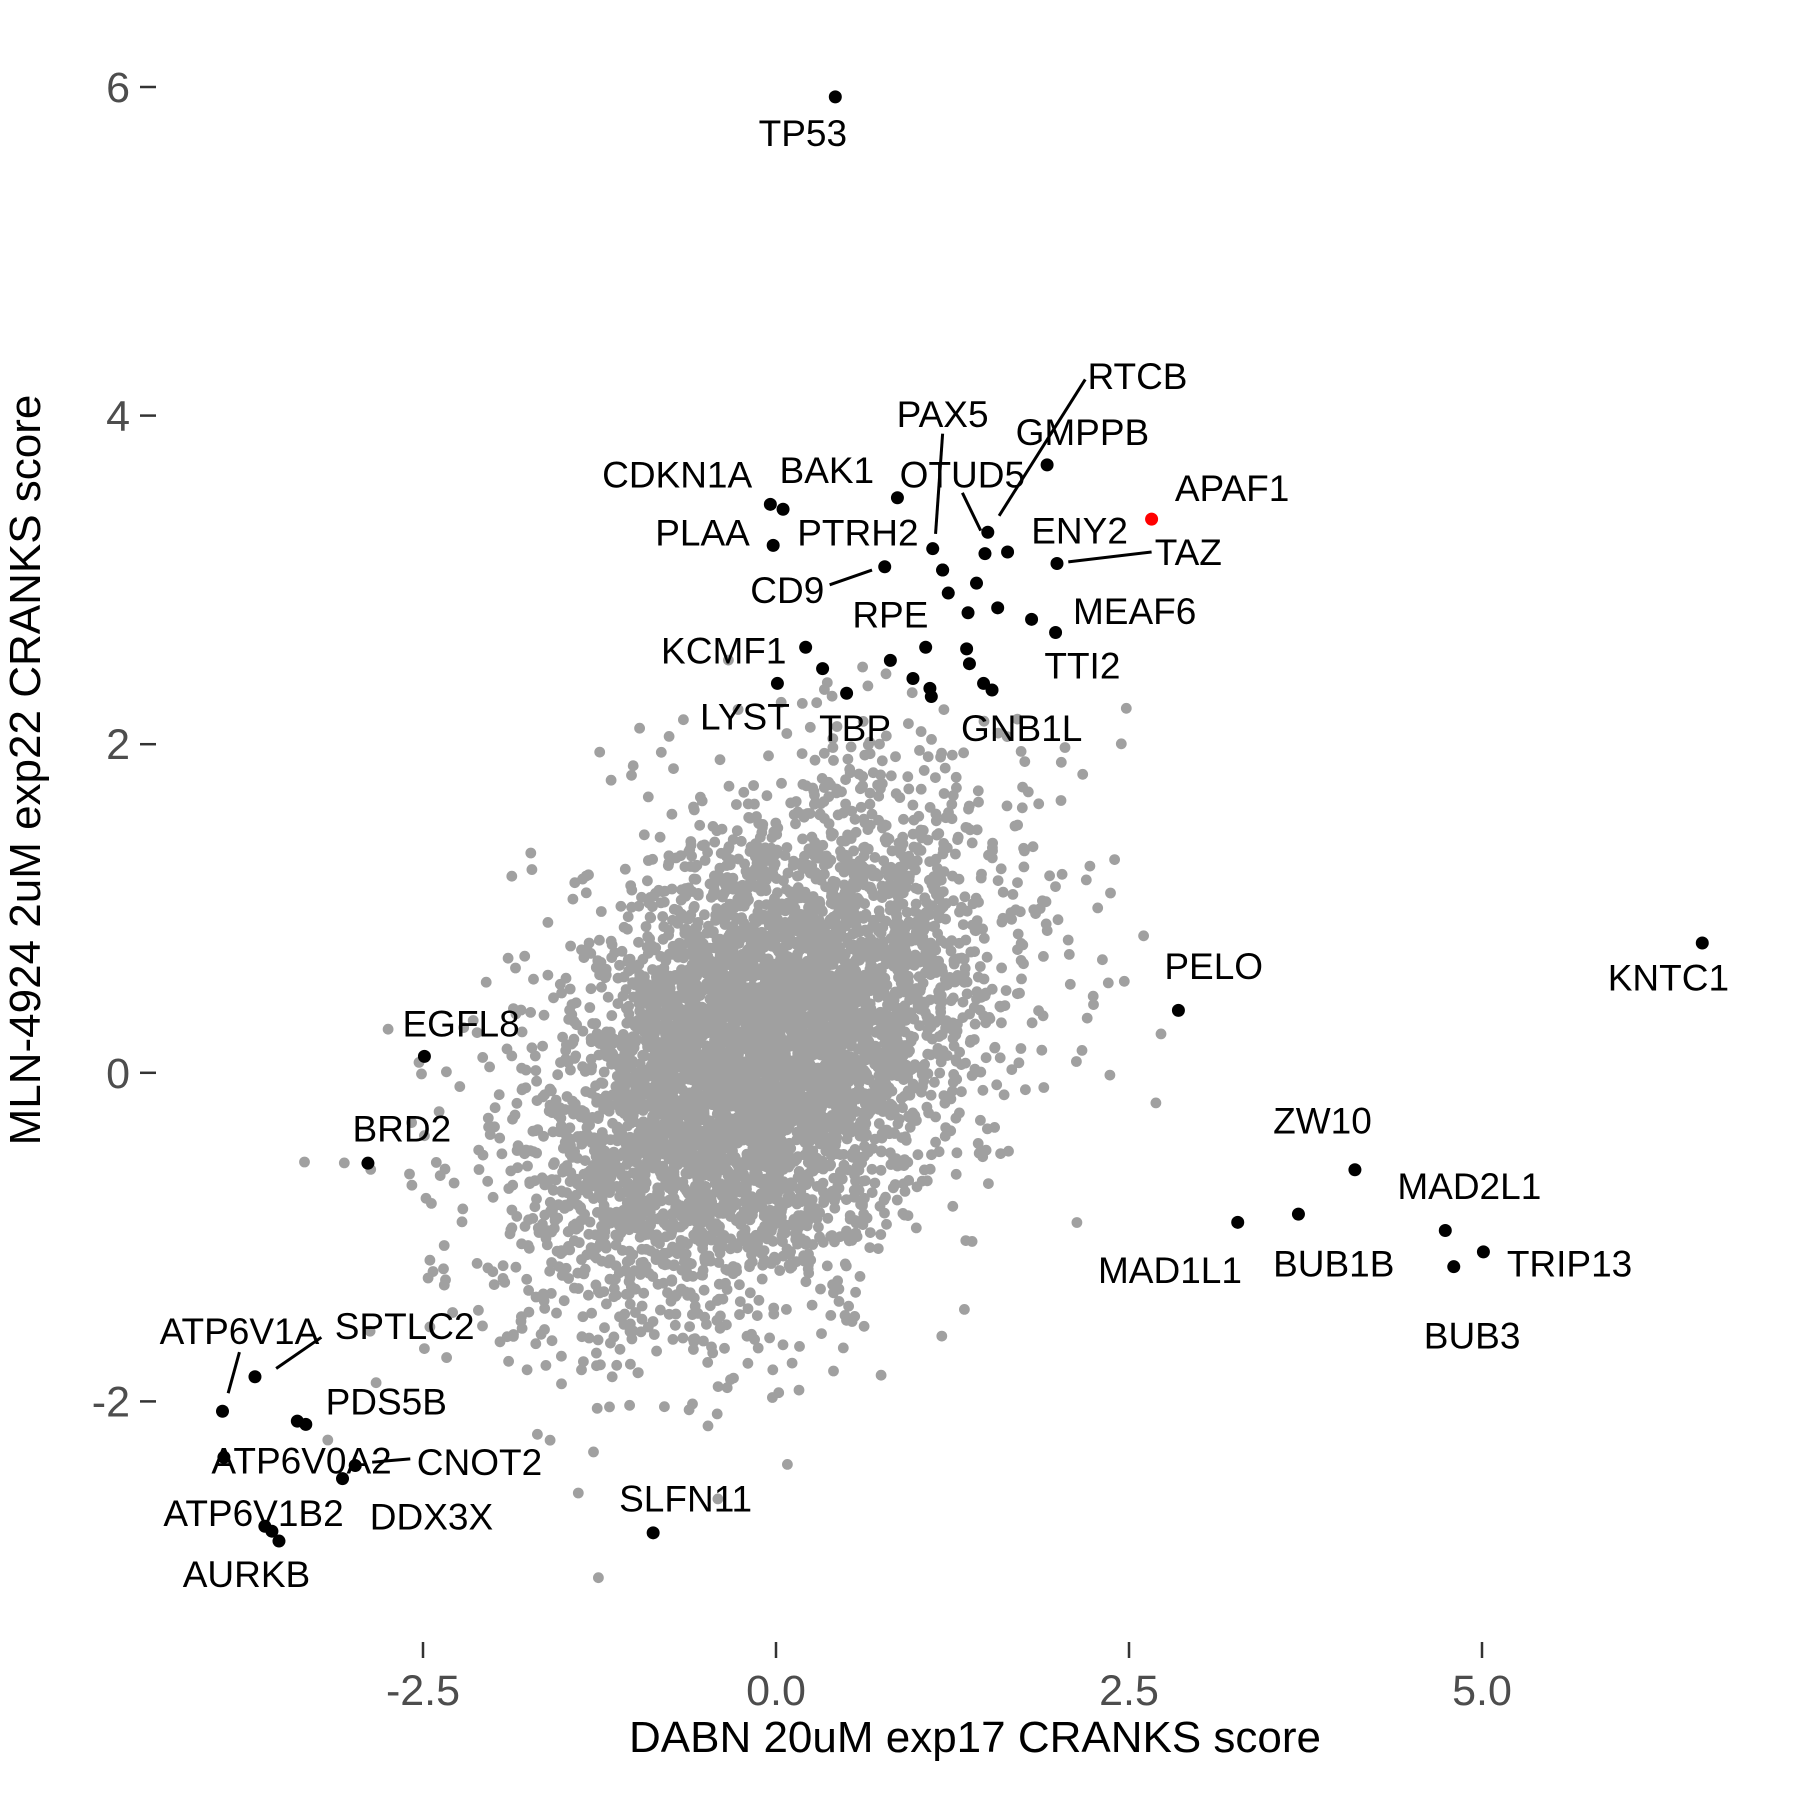 The height and width of the screenshot is (1800, 1800). What do you see at coordinates (890, 614) in the screenshot?
I see `rpe-label: RPE` at bounding box center [890, 614].